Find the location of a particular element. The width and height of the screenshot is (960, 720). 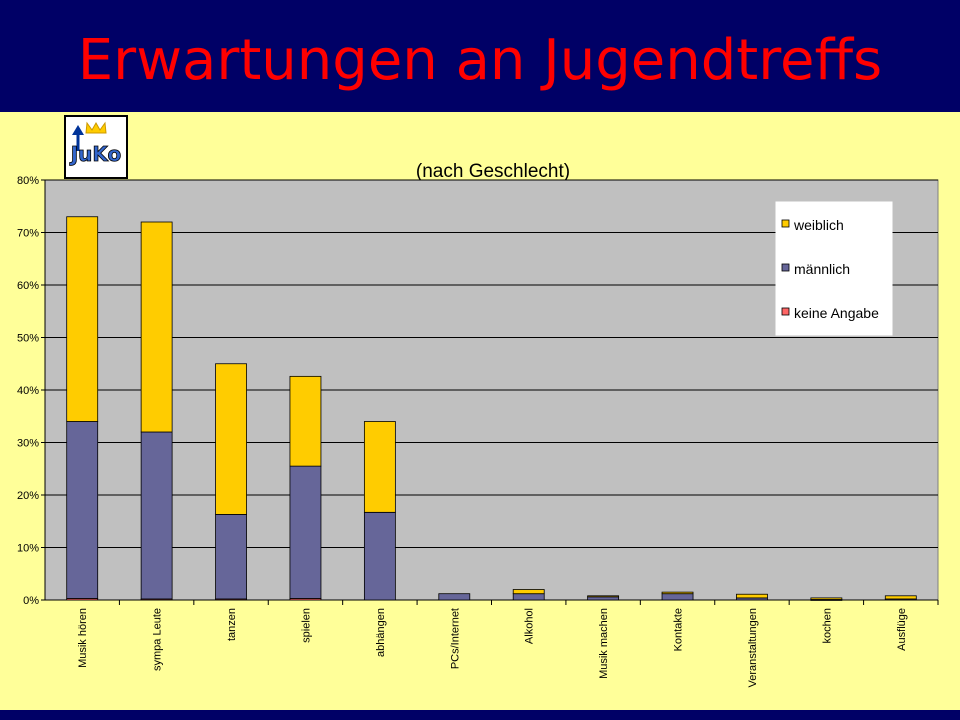

x-tick-label: abhängen is located at coordinates (381, 632).